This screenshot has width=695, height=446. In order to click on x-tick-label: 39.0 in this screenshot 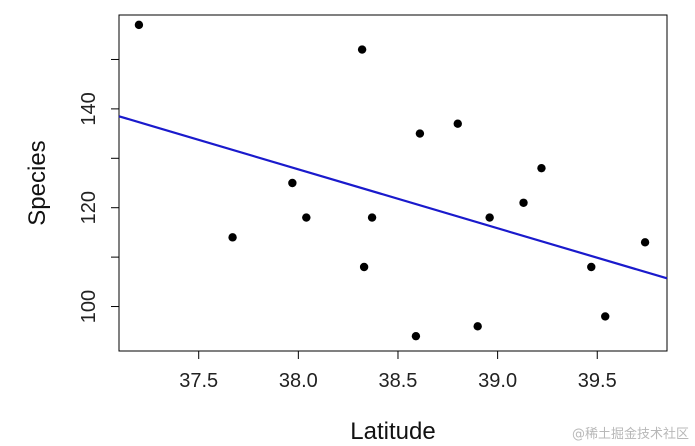, I will do `click(497, 381)`.